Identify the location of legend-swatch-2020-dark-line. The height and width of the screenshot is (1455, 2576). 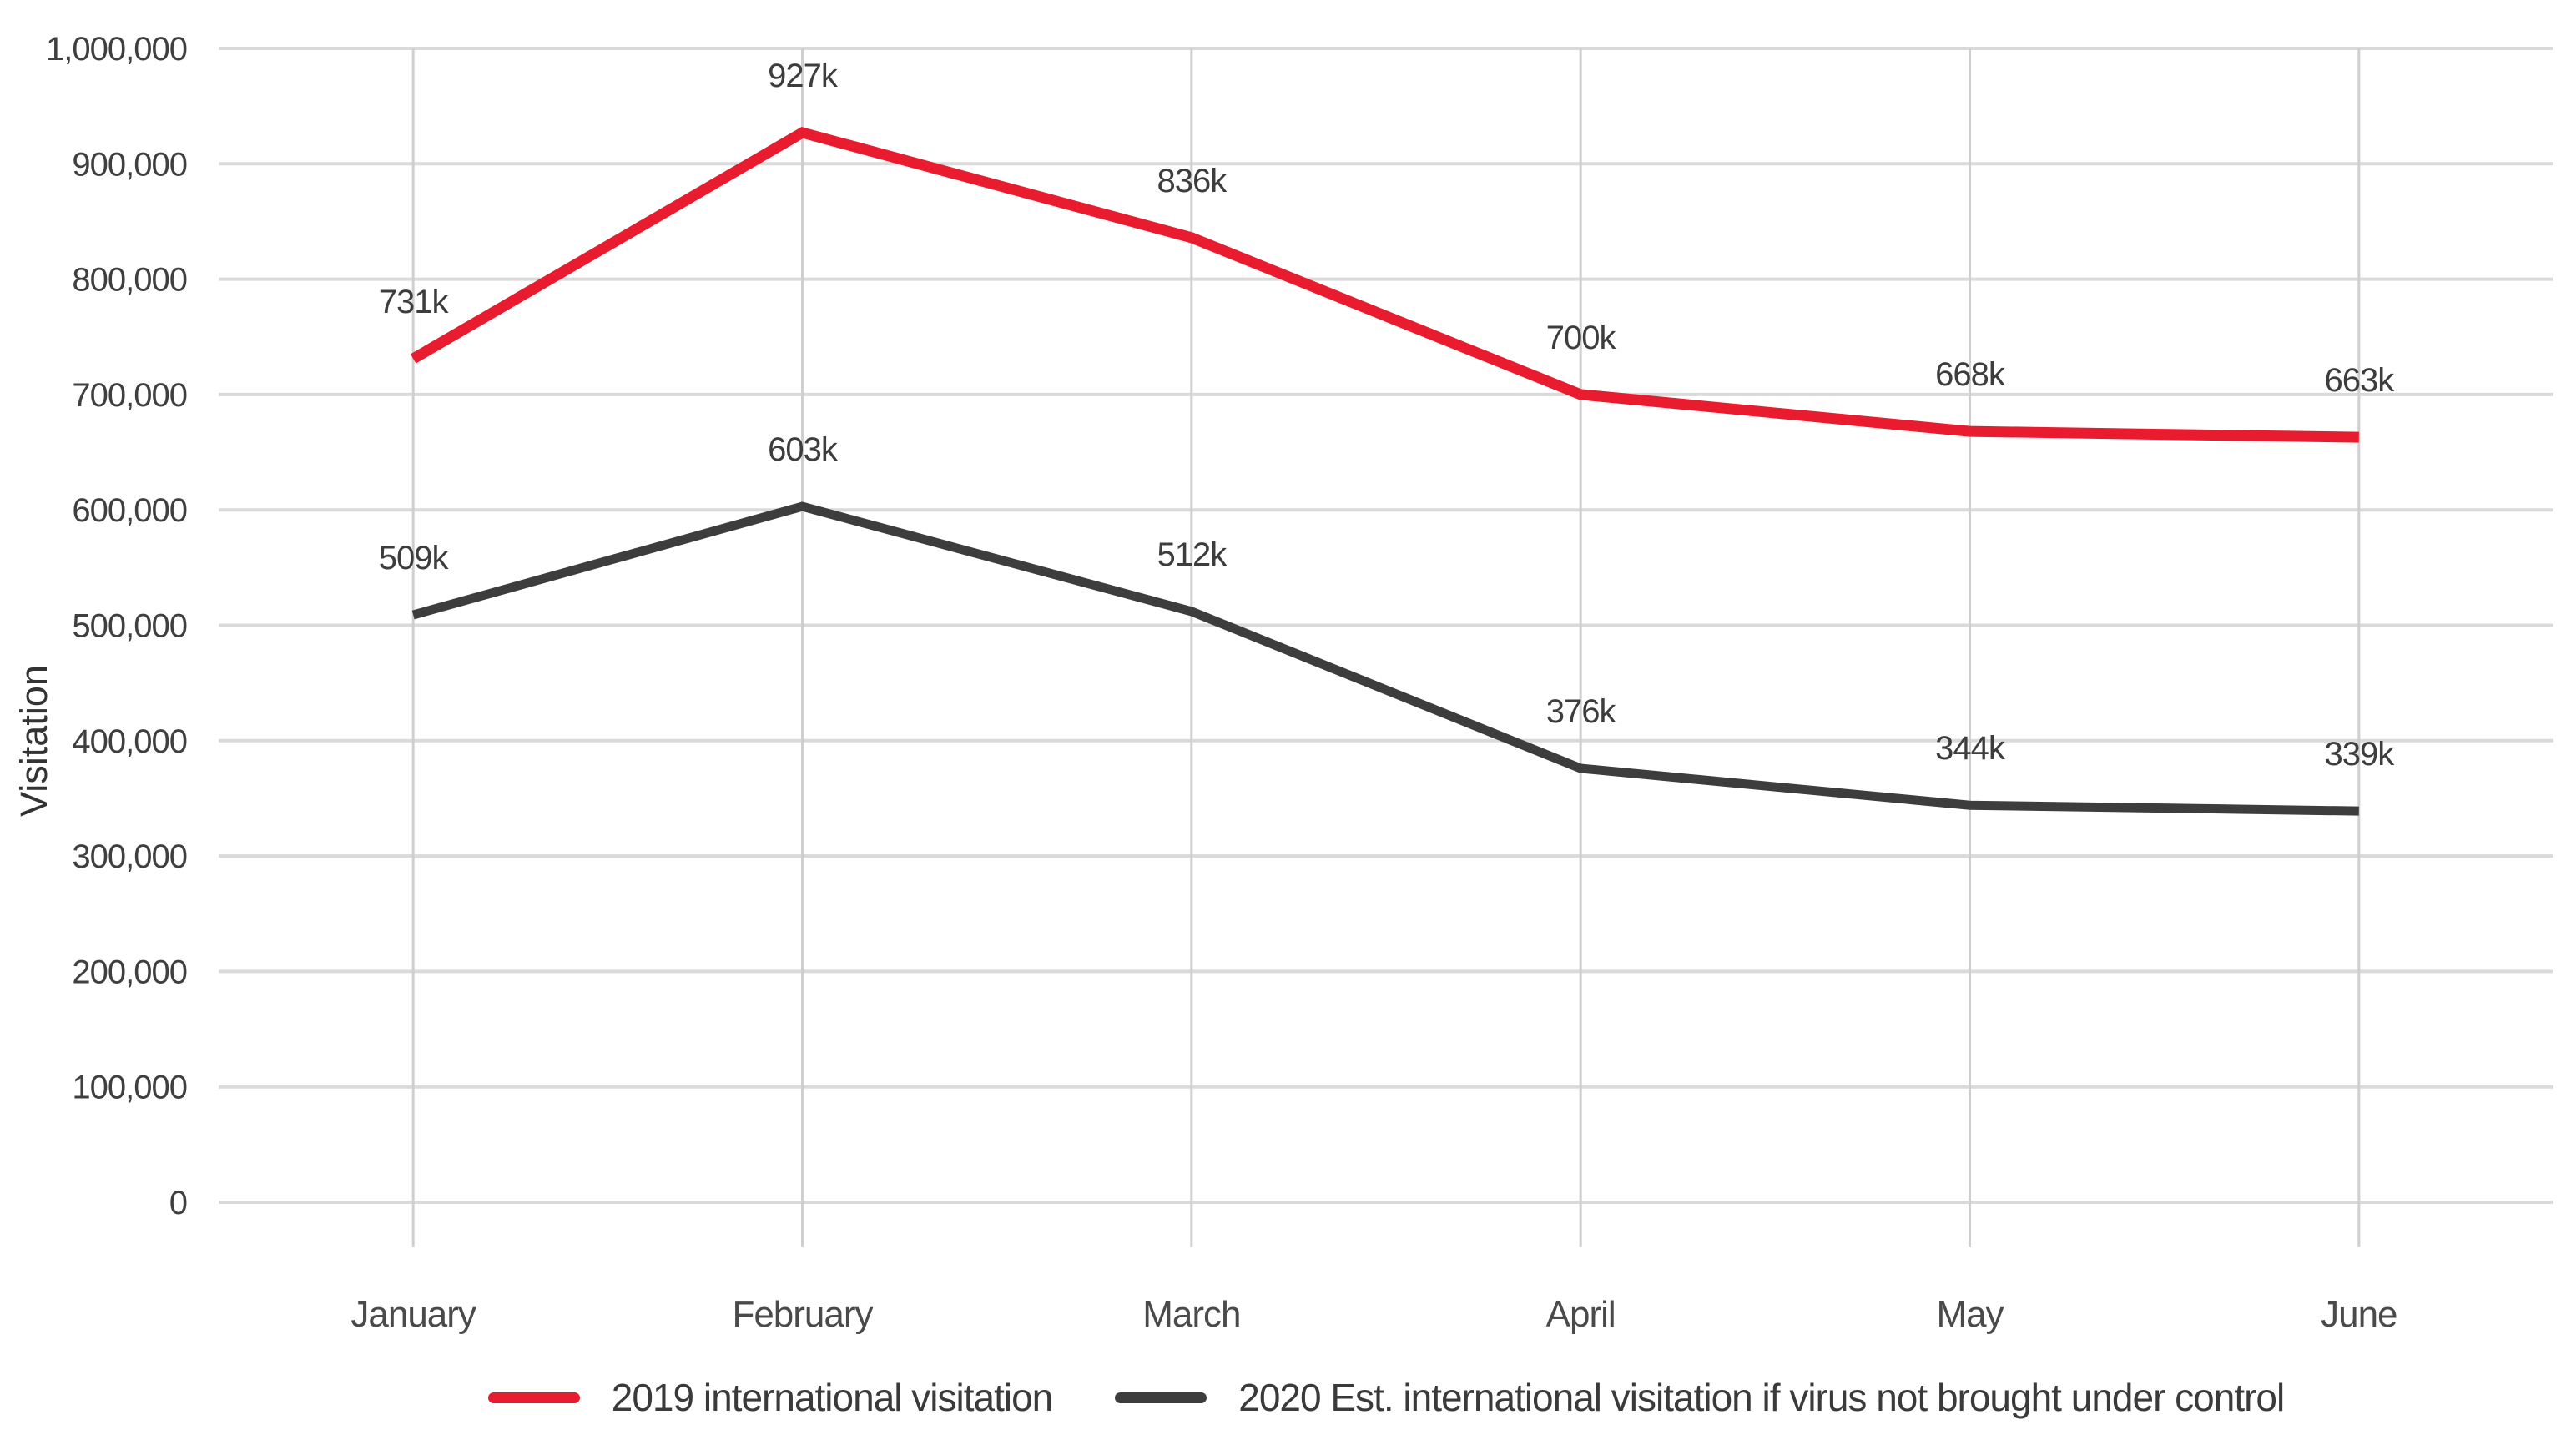
(1161, 1397).